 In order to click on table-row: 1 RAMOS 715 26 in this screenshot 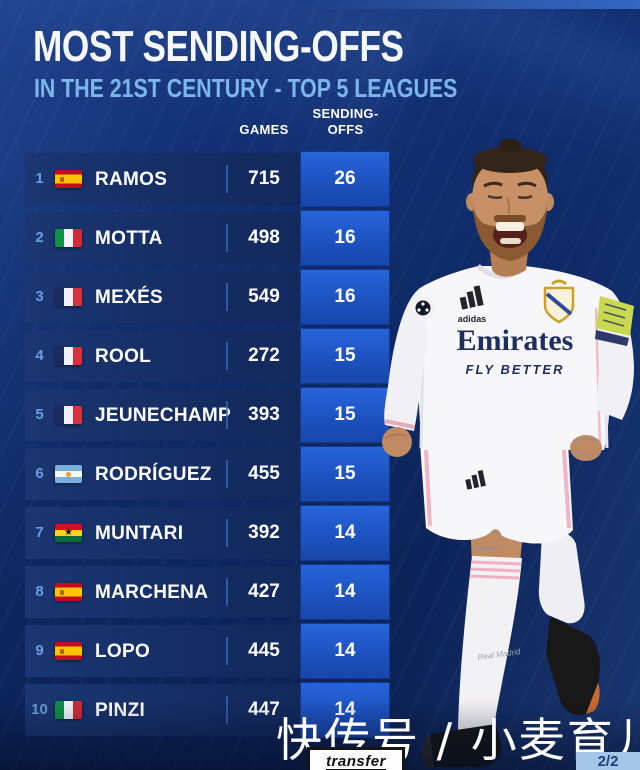, I will do `click(207, 179)`.